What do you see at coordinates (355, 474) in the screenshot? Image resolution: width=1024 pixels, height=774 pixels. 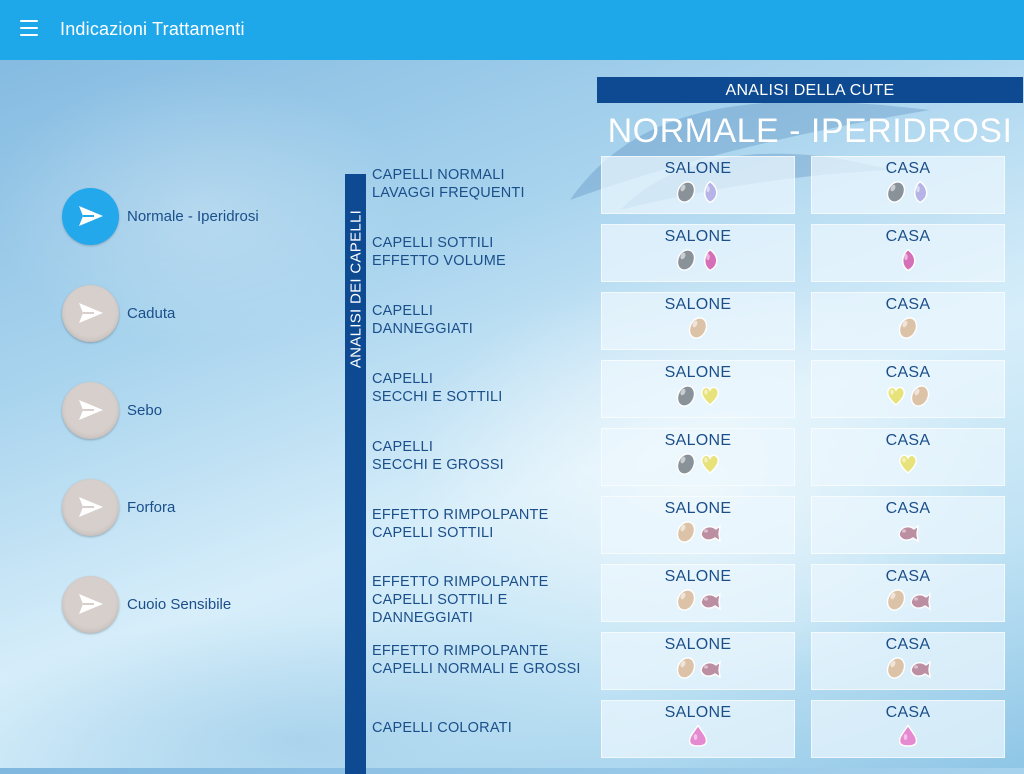 I see `vertical-bar` at bounding box center [355, 474].